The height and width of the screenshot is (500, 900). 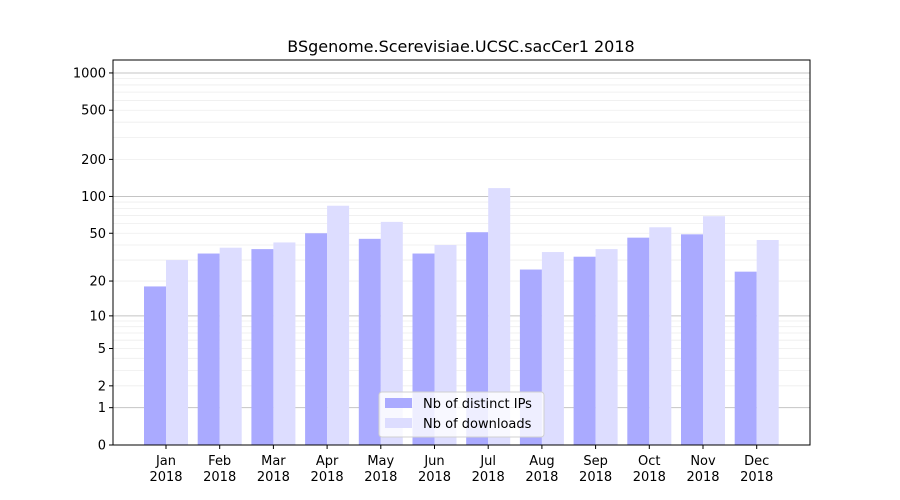 What do you see at coordinates (93, 160) in the screenshot?
I see `y-tick-label: 200` at bounding box center [93, 160].